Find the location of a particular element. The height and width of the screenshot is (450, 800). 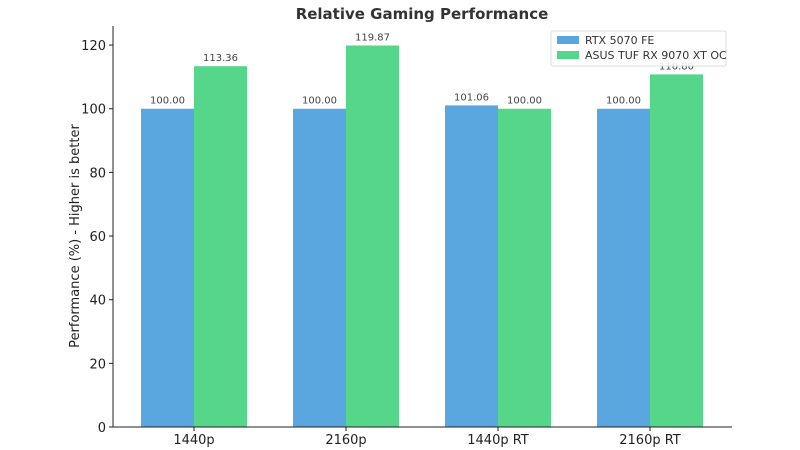

data-label: 101.06 is located at coordinates (471, 97).